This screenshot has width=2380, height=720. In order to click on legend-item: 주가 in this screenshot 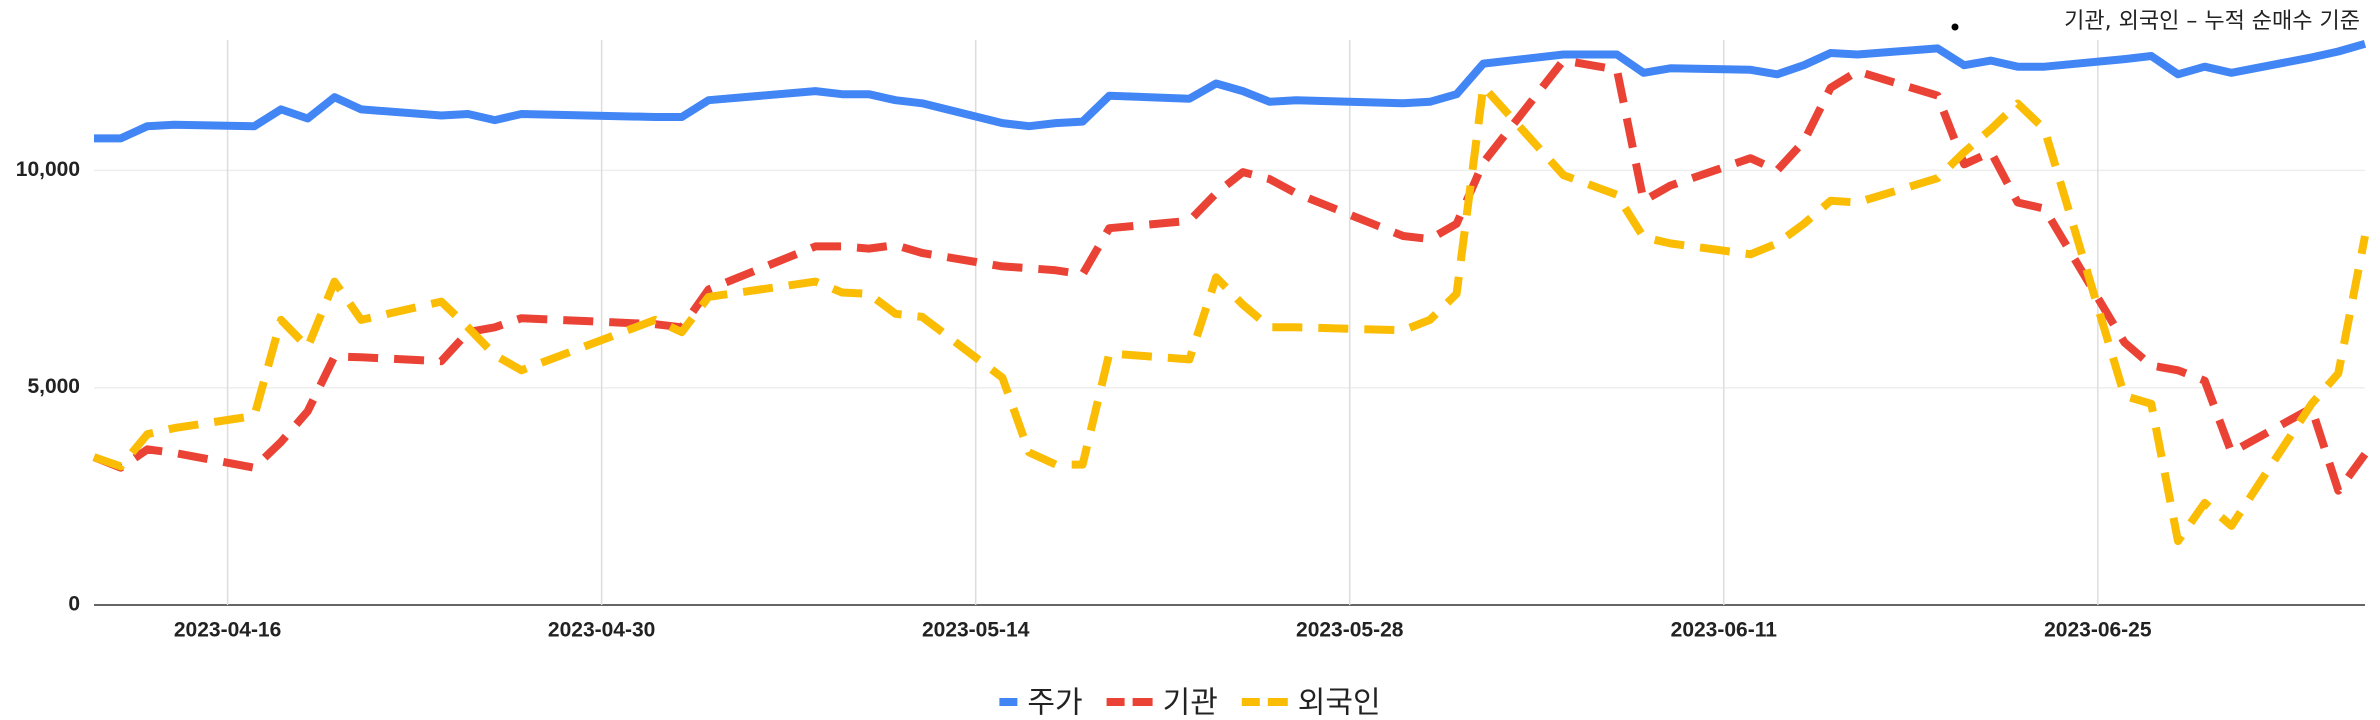, I will do `click(1041, 703)`.